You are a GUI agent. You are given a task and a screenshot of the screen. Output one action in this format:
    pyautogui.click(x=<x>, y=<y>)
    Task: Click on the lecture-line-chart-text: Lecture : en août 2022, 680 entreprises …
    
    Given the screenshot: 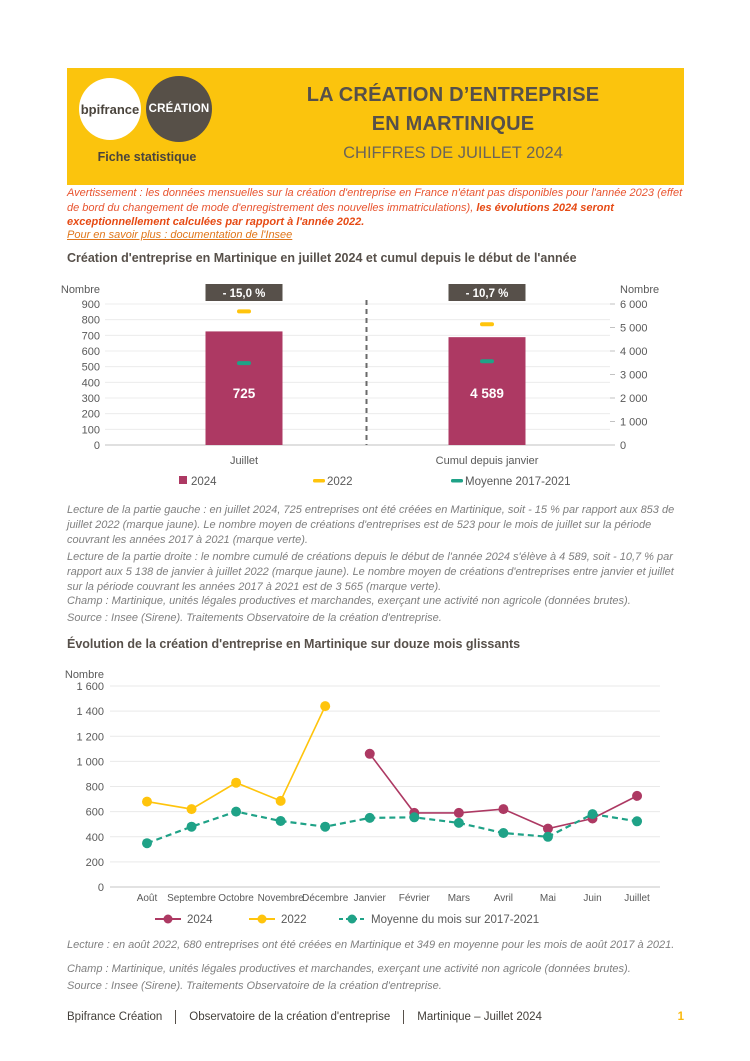 What is the action you would take?
    pyautogui.click(x=371, y=945)
    